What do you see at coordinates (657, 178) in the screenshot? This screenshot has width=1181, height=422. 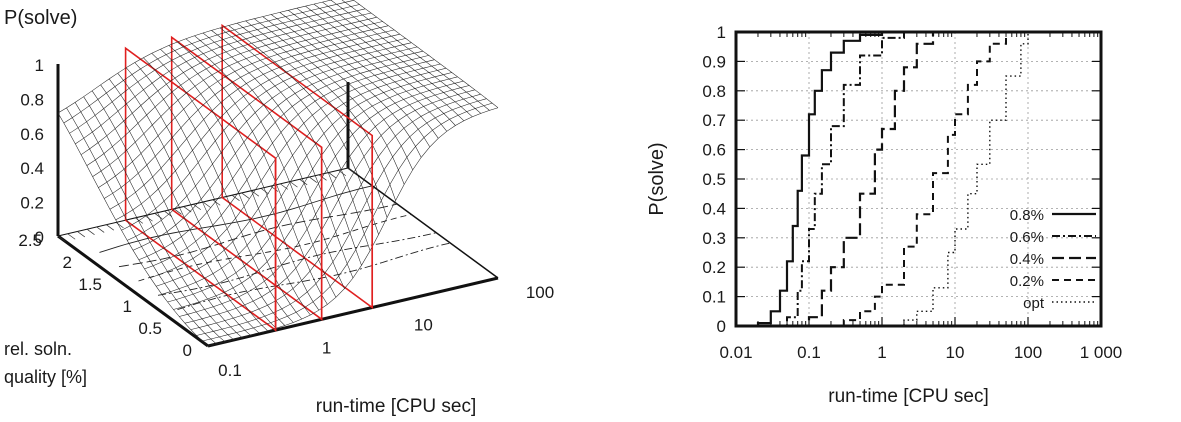 I see `y-axis-title: P(solve)` at bounding box center [657, 178].